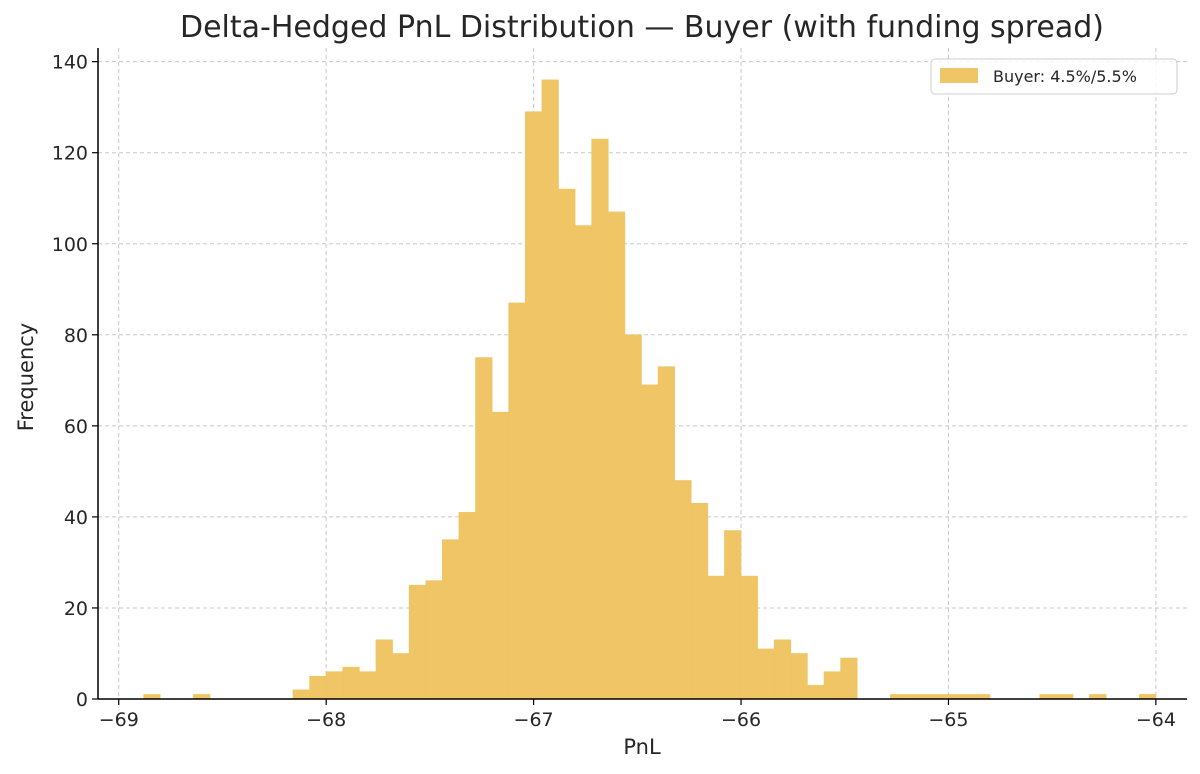 This screenshot has height=774, width=1200. What do you see at coordinates (1065, 76) in the screenshot?
I see `legend-entry-label: Buyer: 4.5%/5.5%` at bounding box center [1065, 76].